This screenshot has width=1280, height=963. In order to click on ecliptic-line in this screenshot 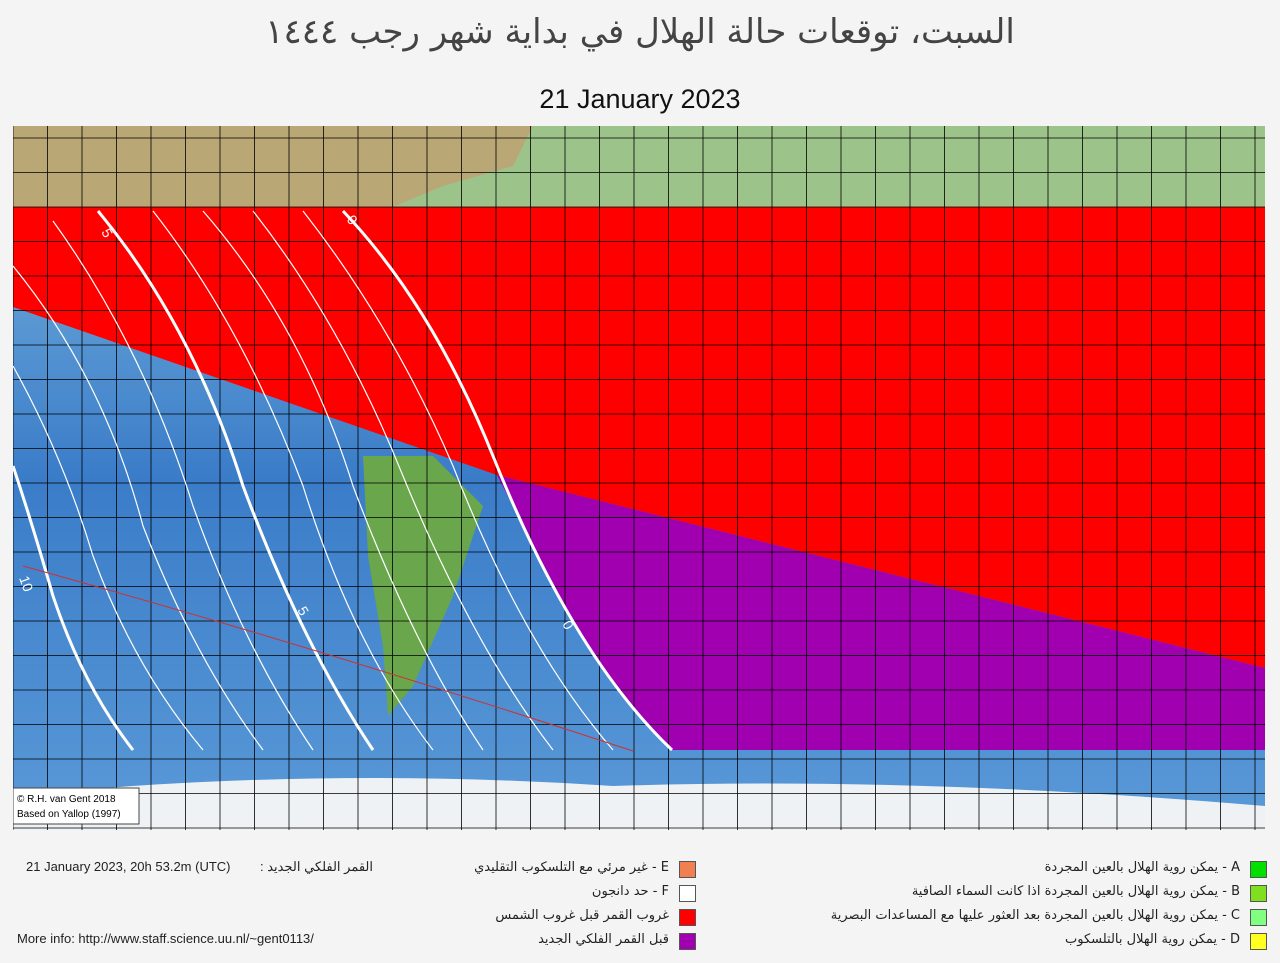, I will do `click(328, 658)`.